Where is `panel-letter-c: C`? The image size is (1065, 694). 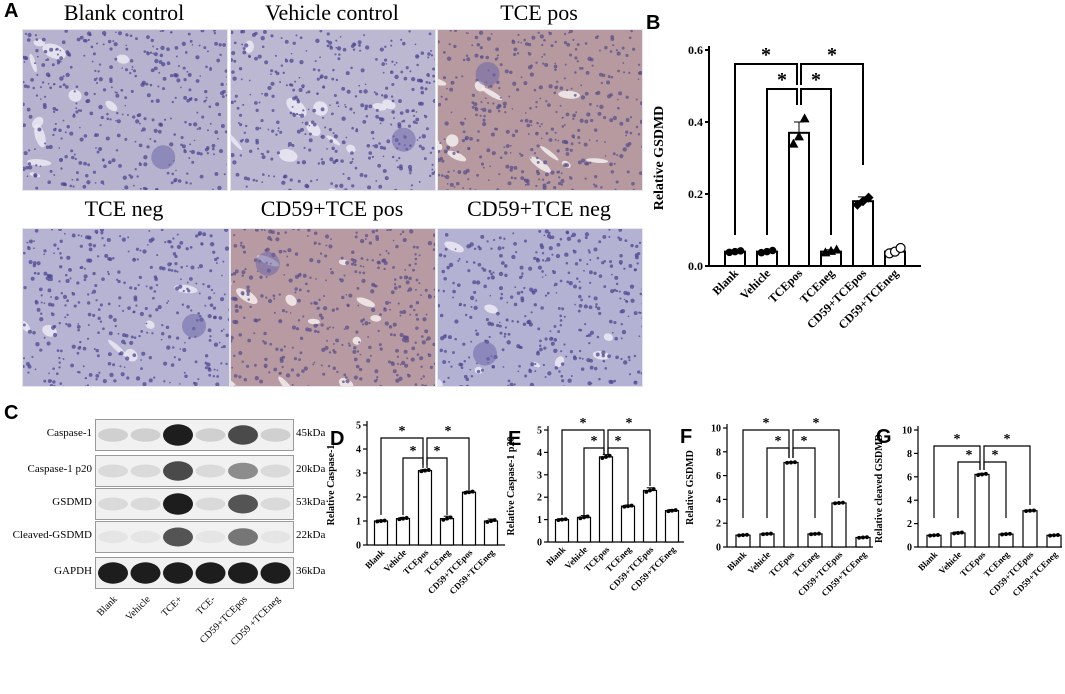
panel-letter-c: C is located at coordinates (11, 413).